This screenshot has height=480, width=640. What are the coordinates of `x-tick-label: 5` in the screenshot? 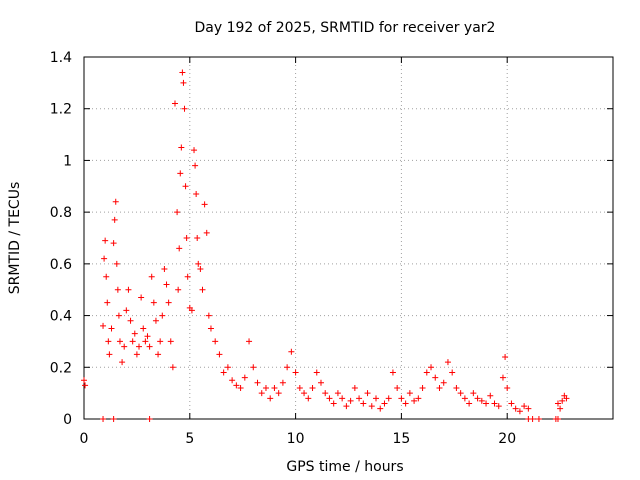 It's located at (189, 439).